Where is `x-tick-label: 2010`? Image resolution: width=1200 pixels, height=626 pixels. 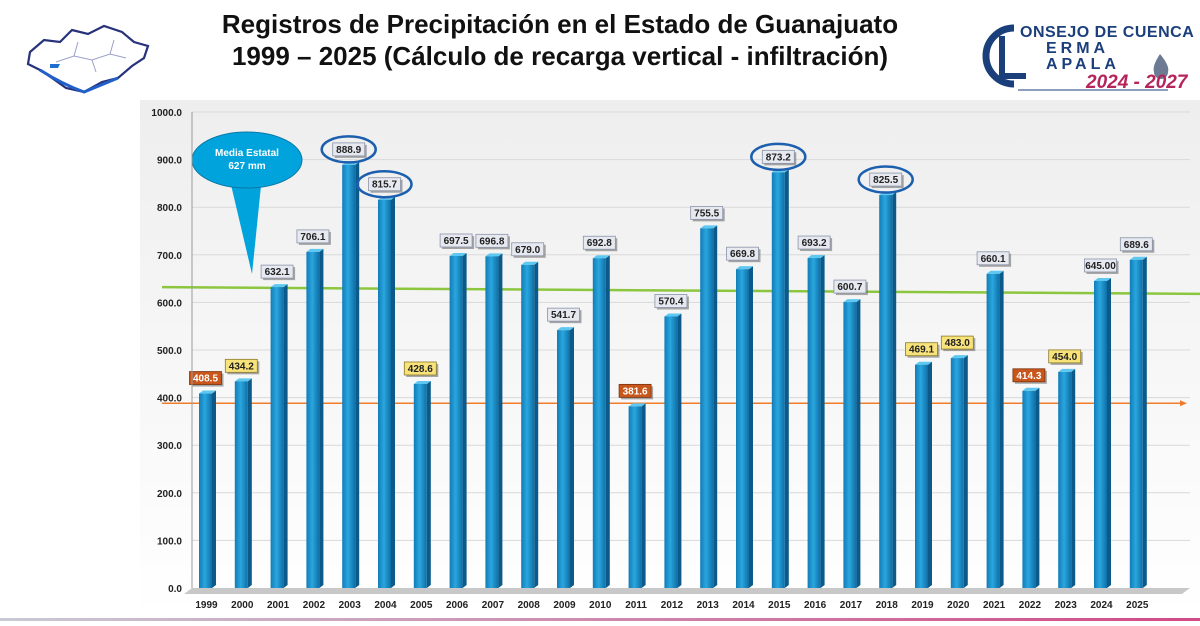
x-tick-label: 2010 is located at coordinates (600, 605).